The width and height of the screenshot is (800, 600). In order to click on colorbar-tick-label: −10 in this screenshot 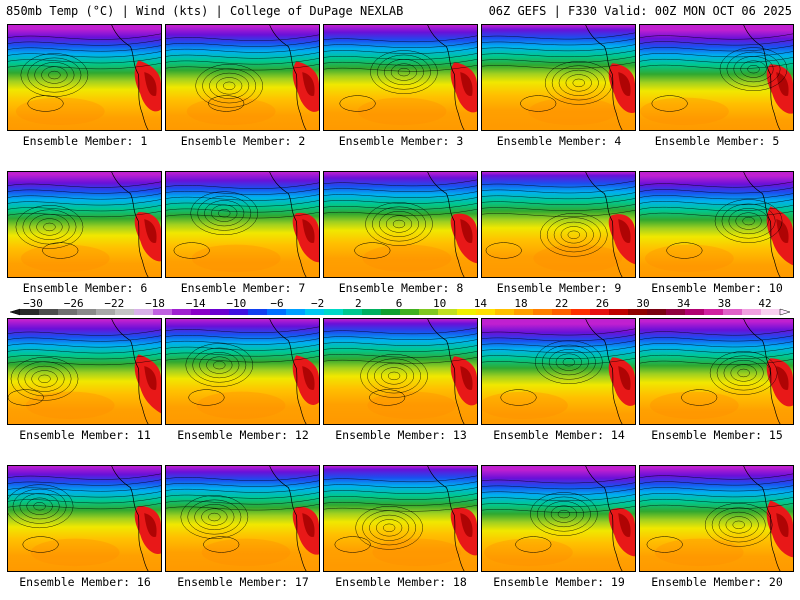, I will do `click(236, 303)`.